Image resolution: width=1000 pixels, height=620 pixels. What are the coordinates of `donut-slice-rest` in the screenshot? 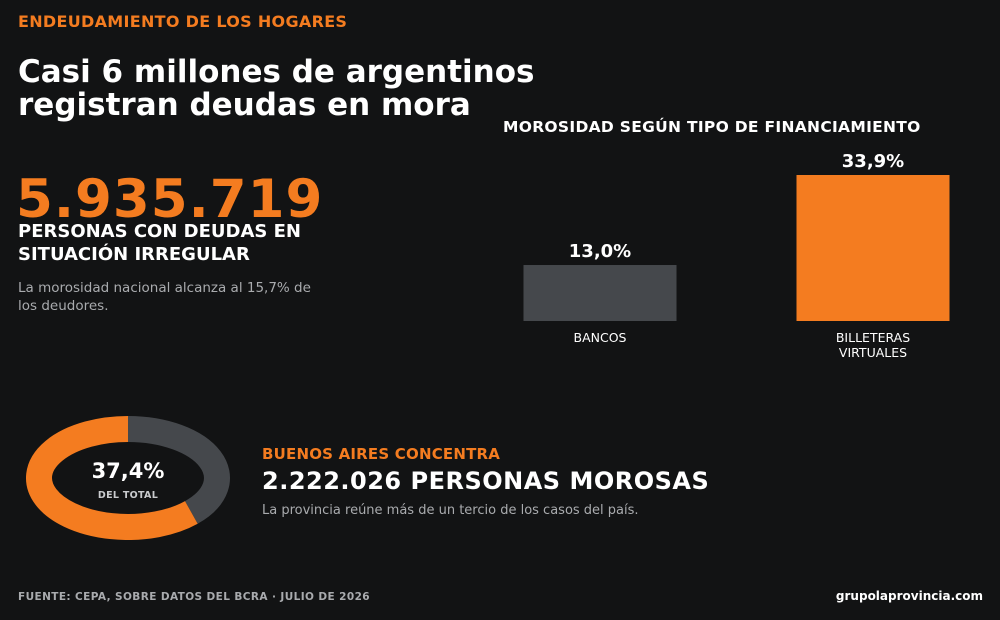 It's located at (112, 478).